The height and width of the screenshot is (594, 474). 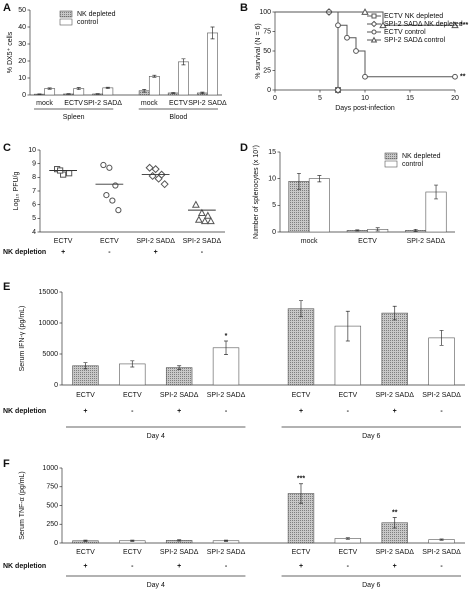 I want to click on group-label: Blood, so click(x=178, y=117).